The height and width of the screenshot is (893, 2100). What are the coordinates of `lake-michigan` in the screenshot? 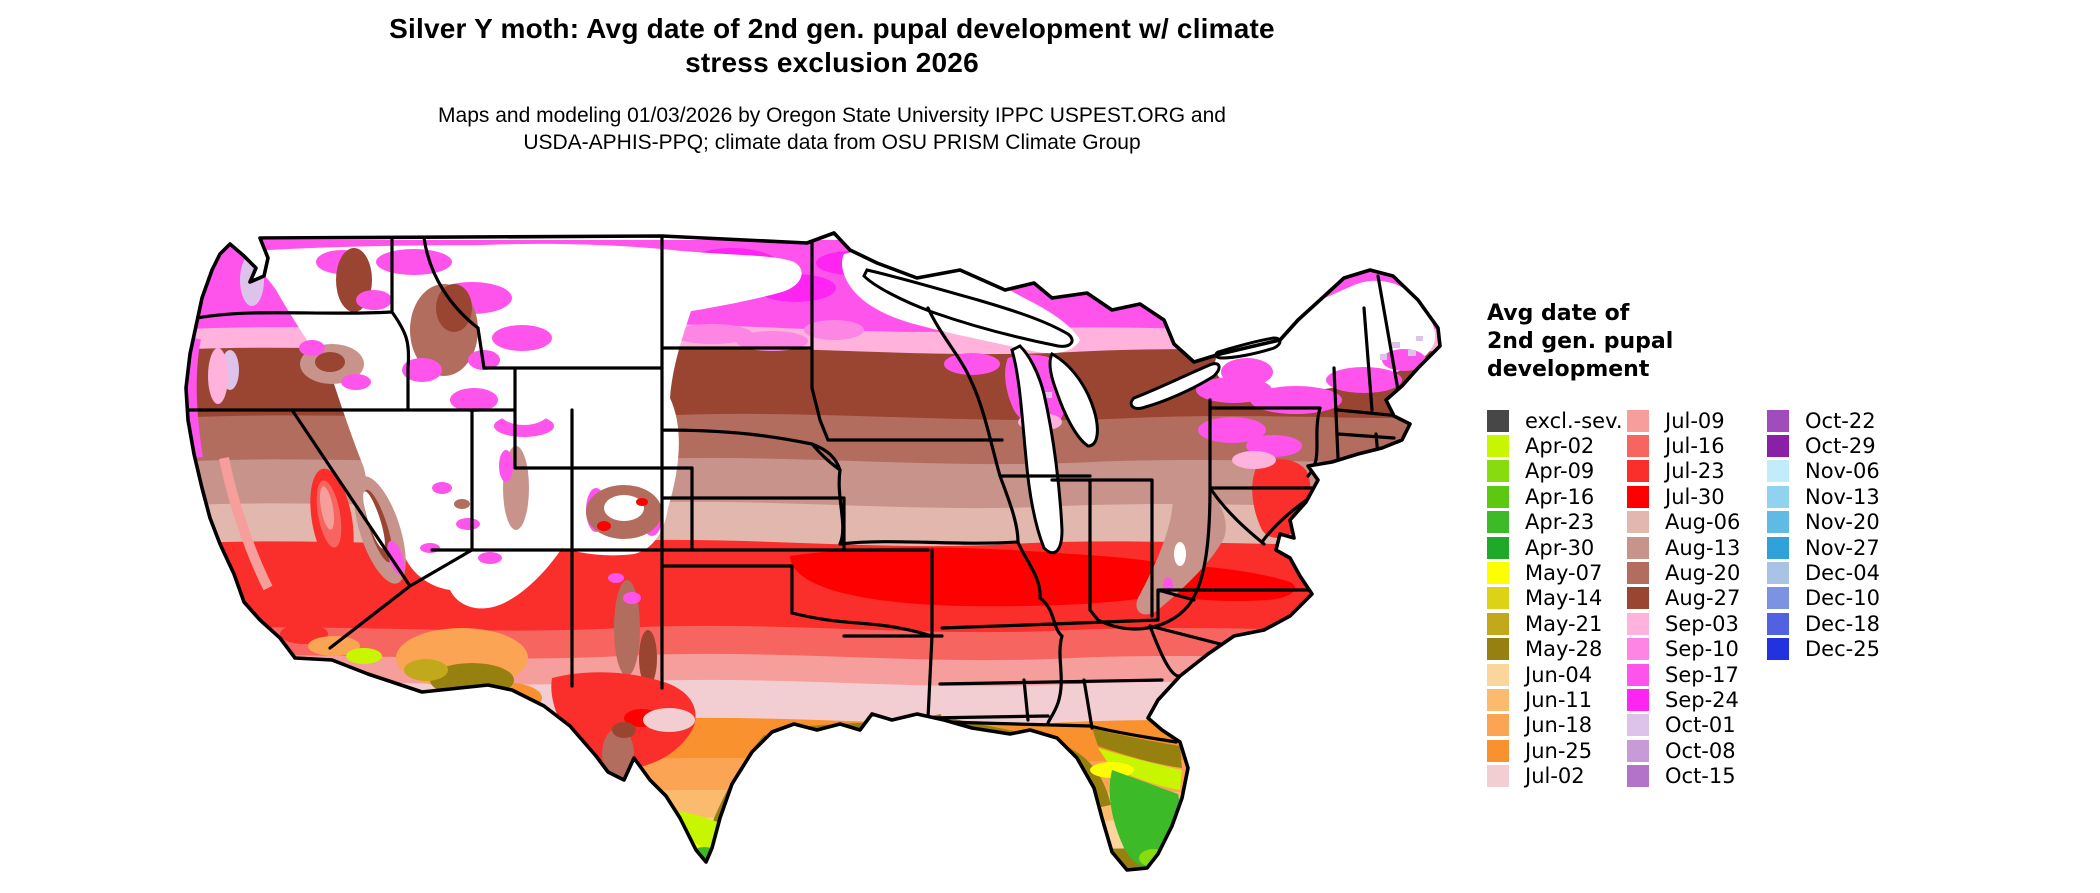 It's located at (1037, 449).